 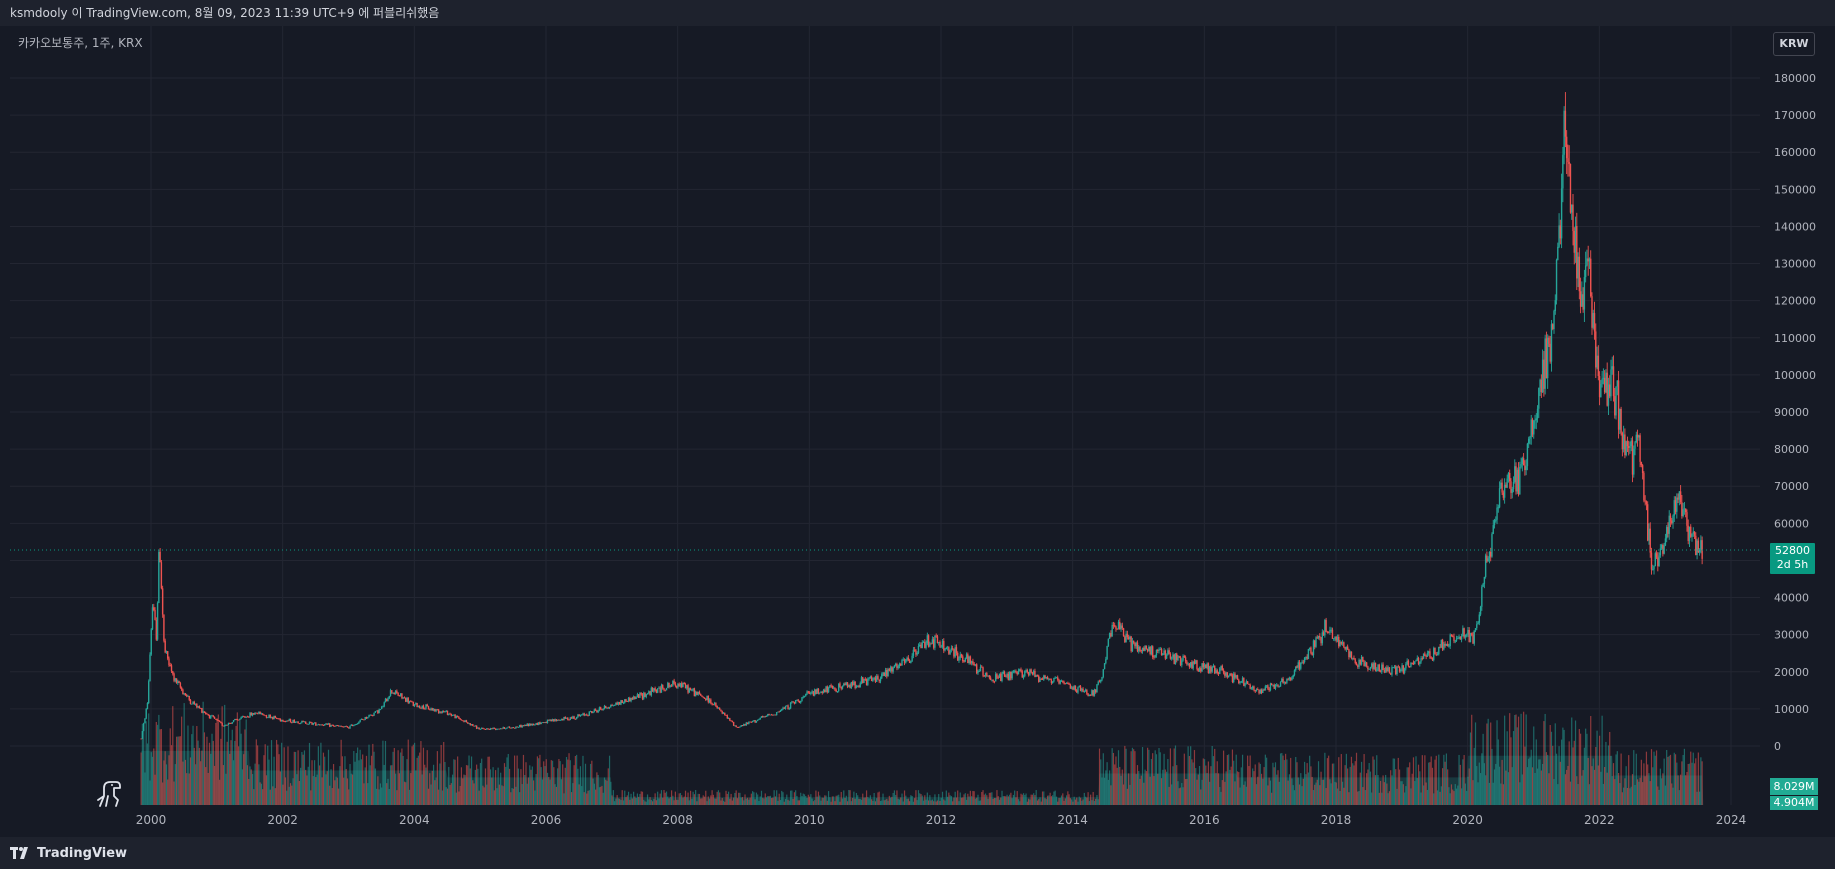 I want to click on dinosaur-icon, so click(x=109, y=794).